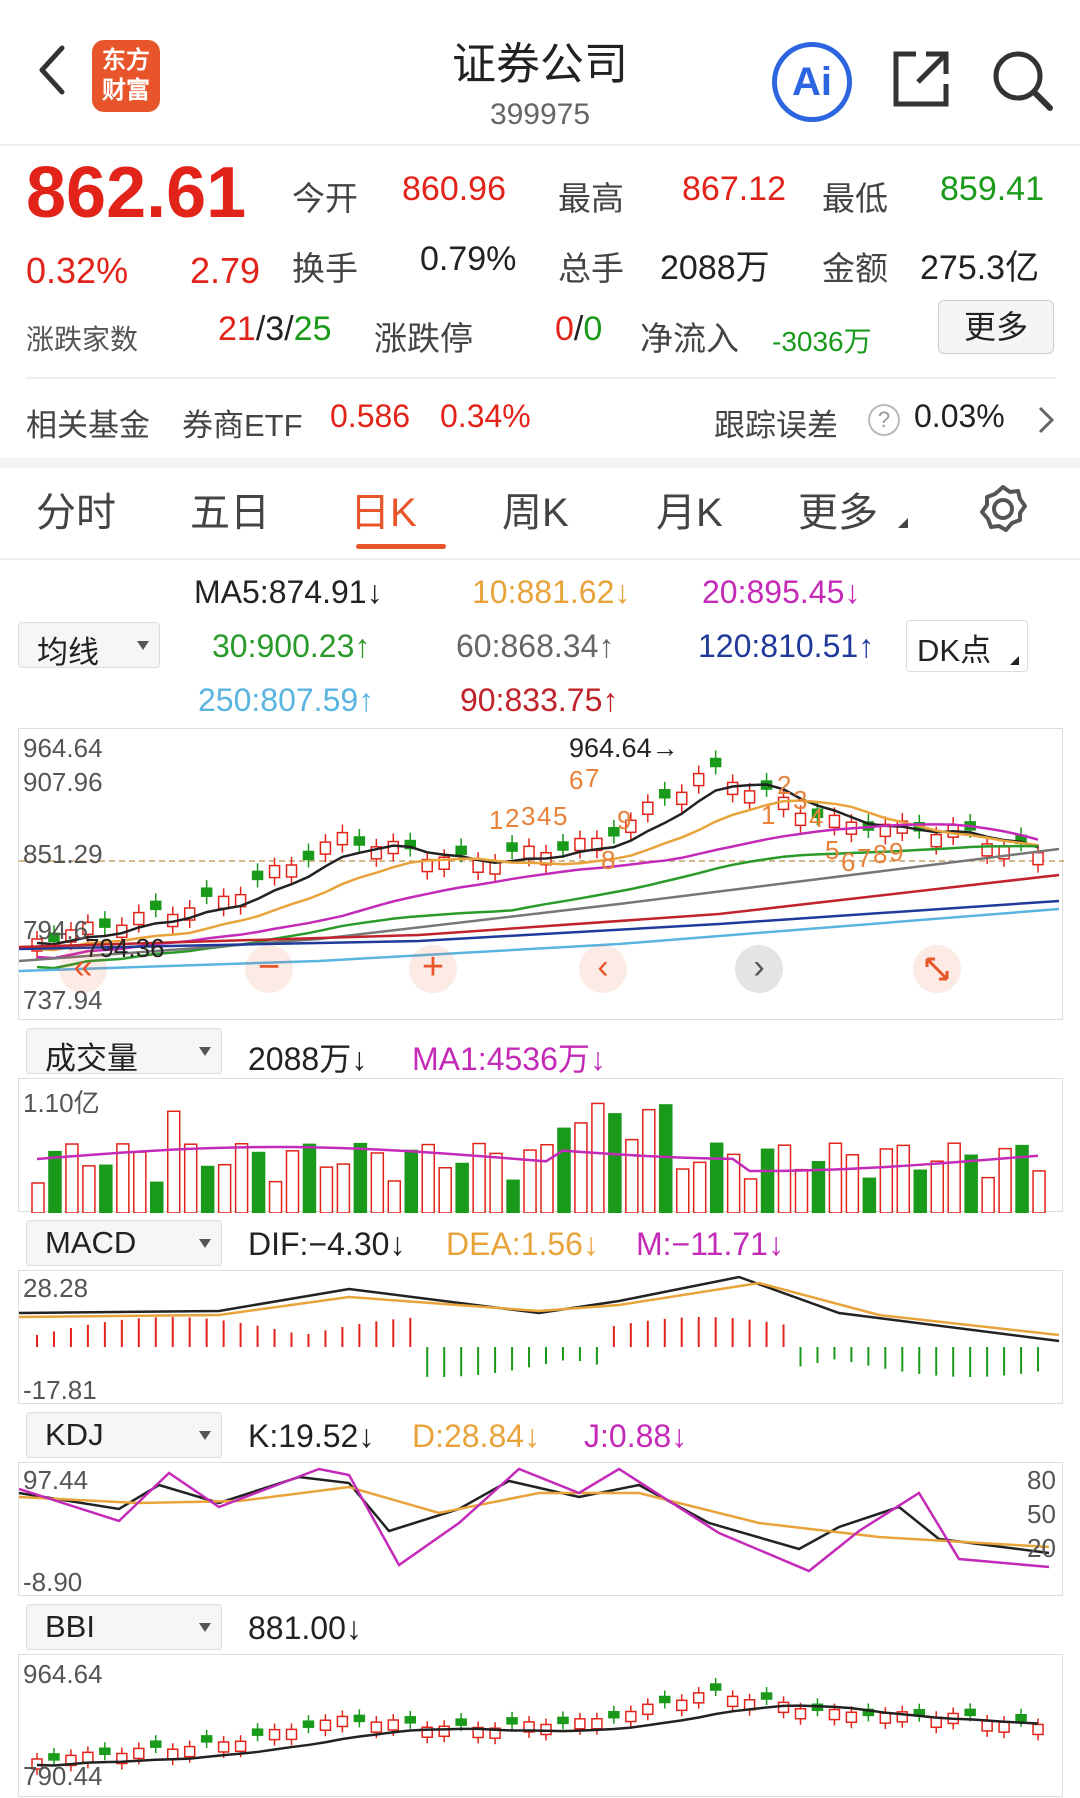 The height and width of the screenshot is (1798, 1080). I want to click on settings-icon, so click(1003, 509).